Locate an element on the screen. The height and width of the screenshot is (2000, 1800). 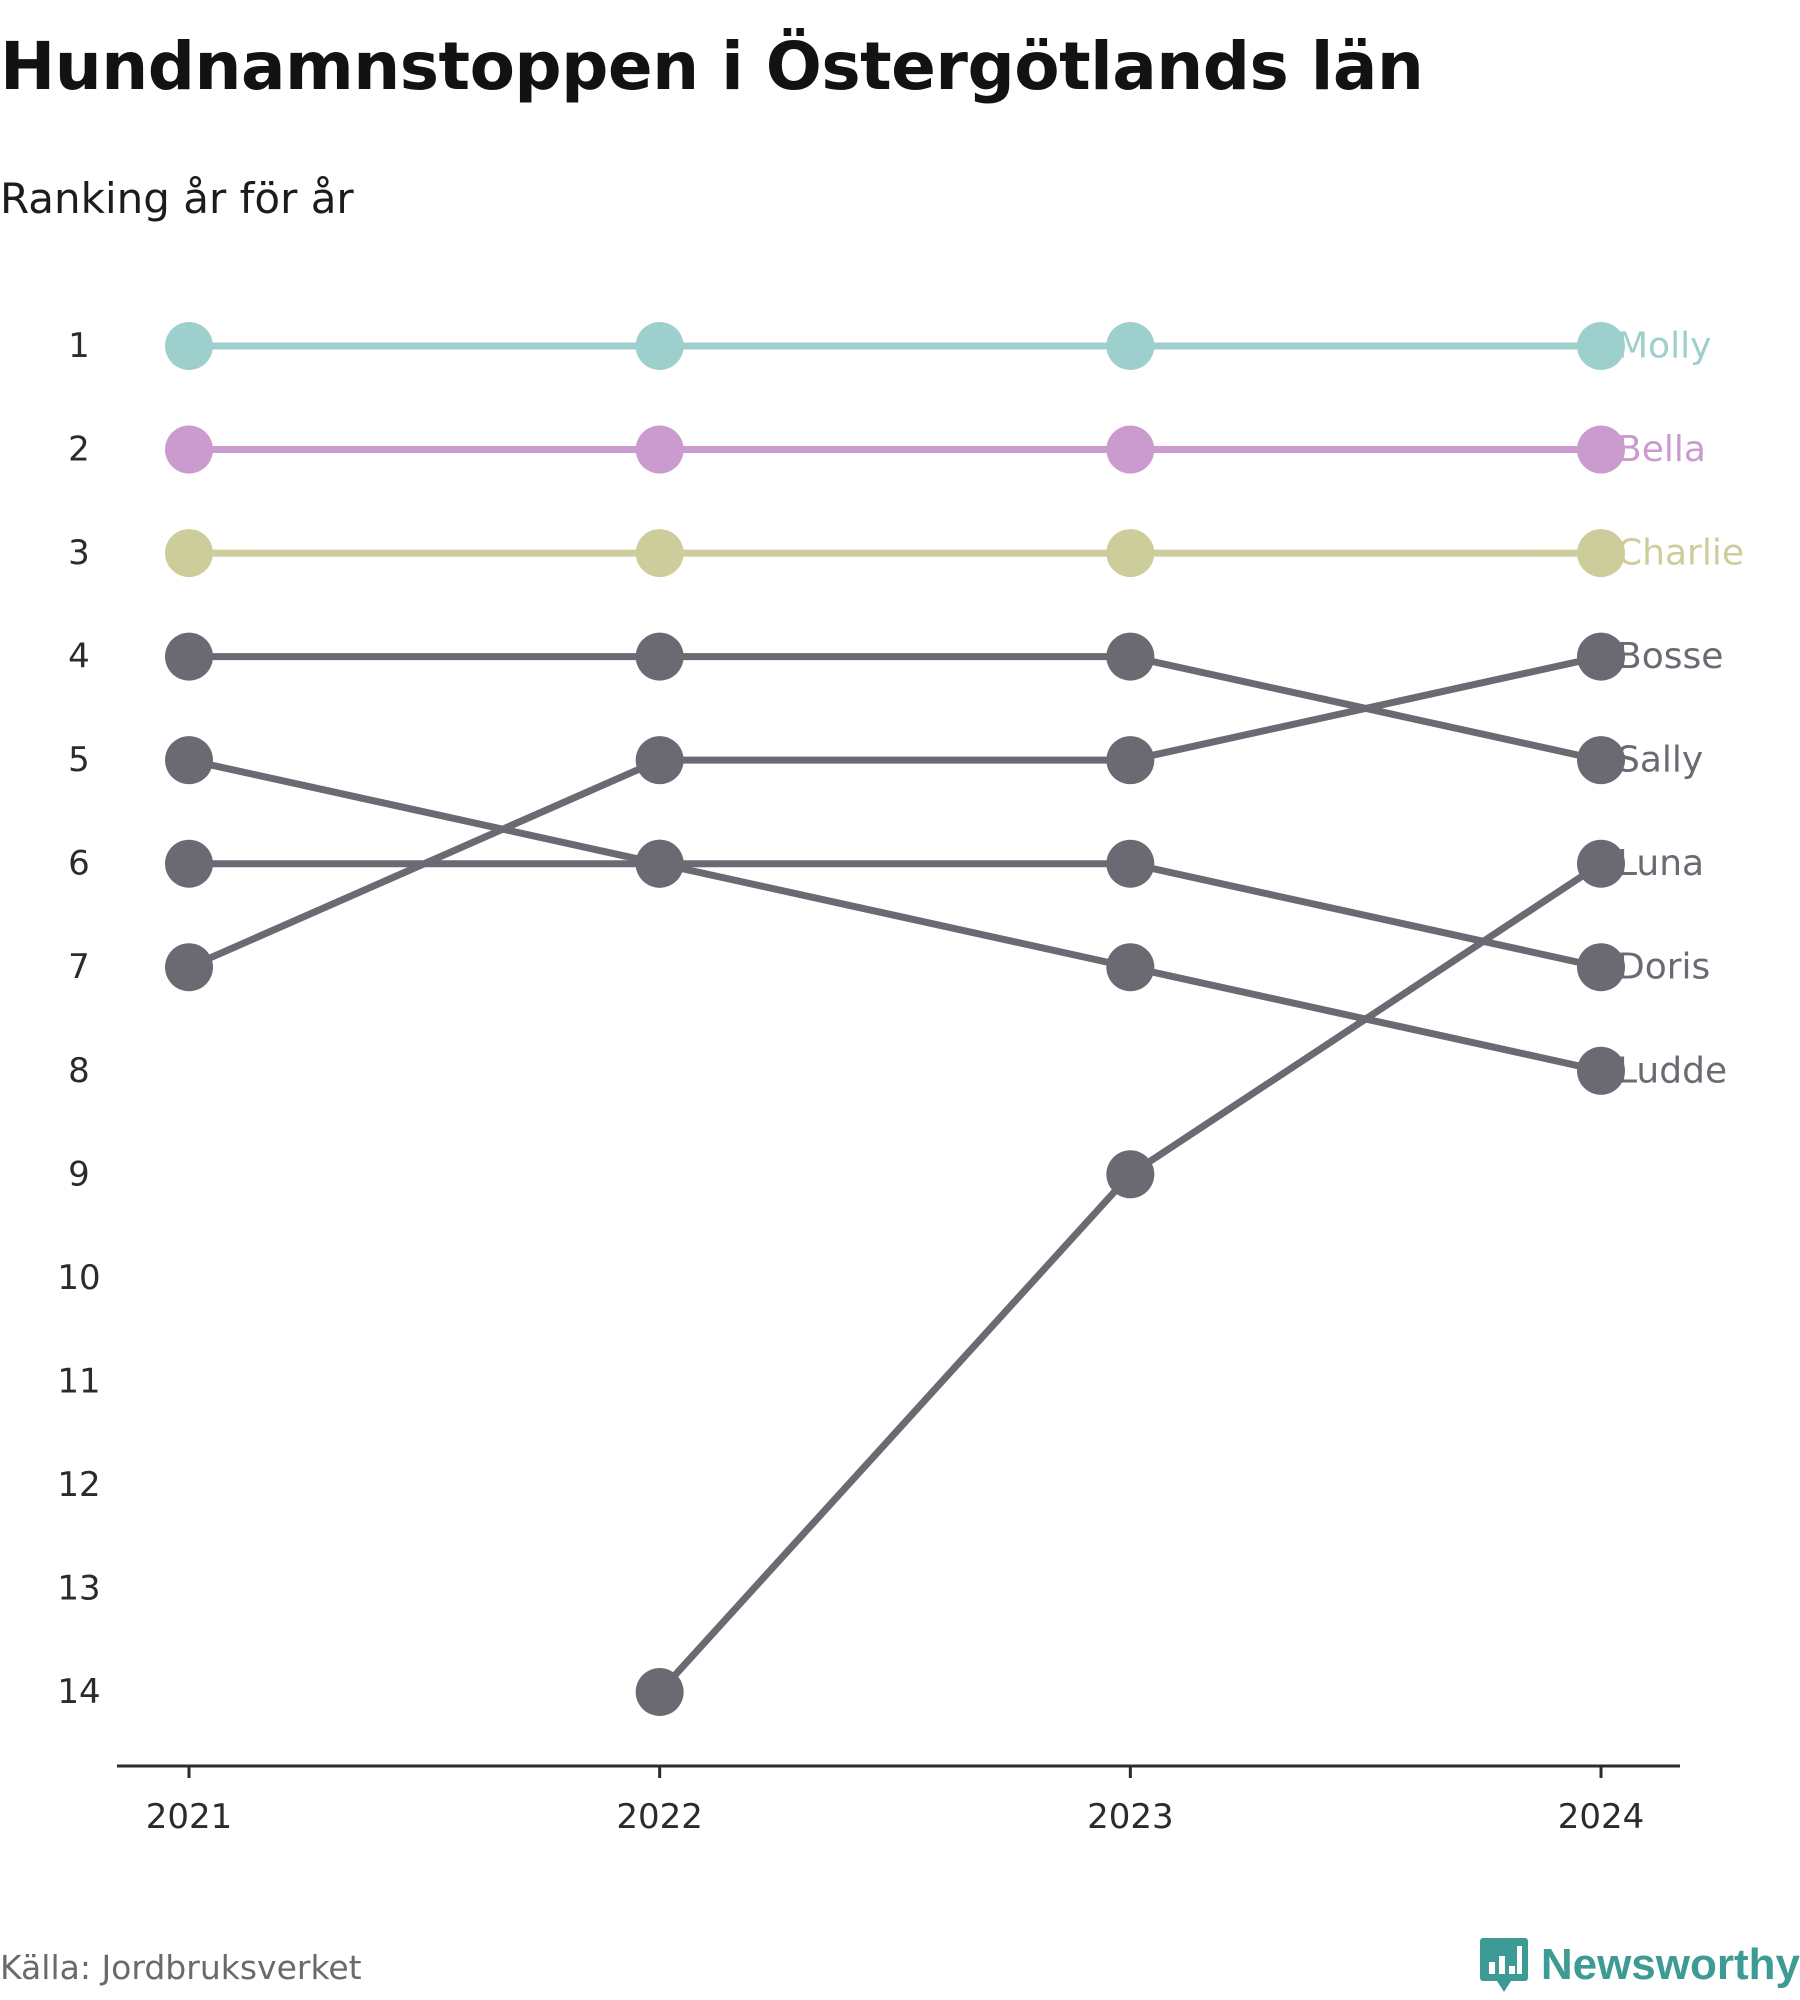
series-line-doris is located at coordinates (895, 915).